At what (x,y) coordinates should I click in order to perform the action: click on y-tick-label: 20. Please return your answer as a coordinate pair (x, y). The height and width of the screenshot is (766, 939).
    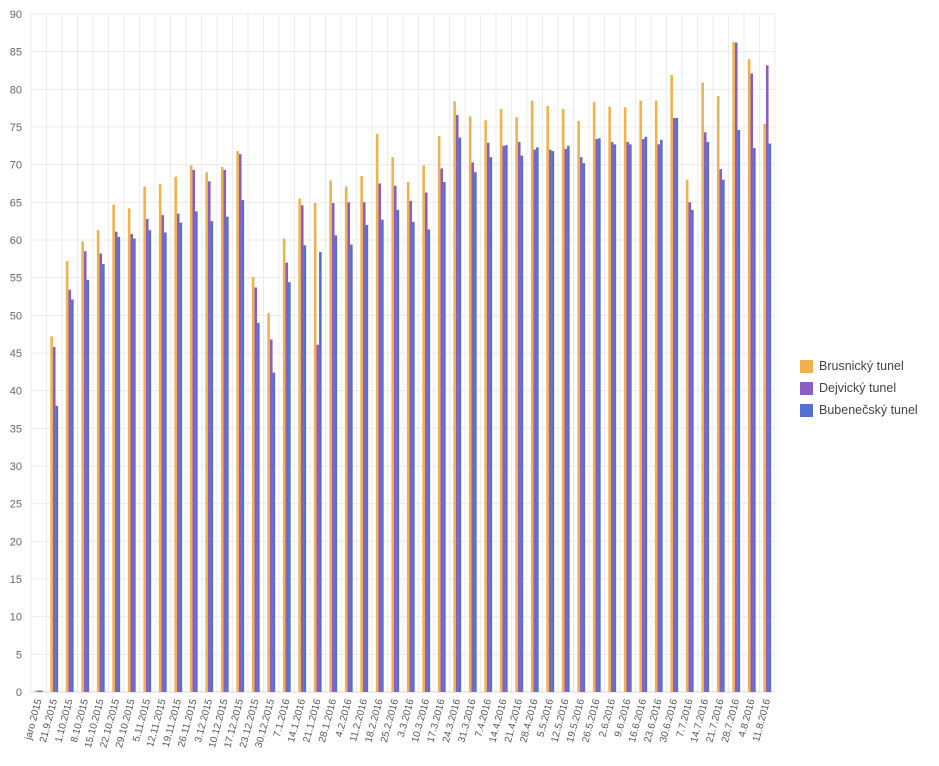
    Looking at the image, I should click on (16, 542).